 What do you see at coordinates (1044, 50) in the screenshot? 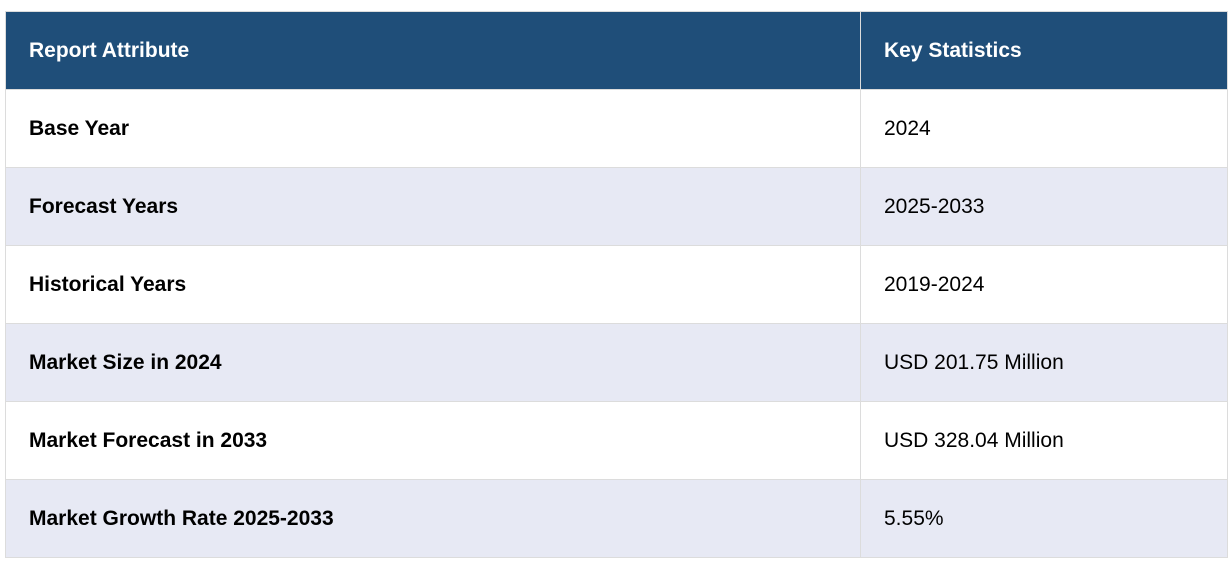
I see `header-key-statistics: Key Statistics` at bounding box center [1044, 50].